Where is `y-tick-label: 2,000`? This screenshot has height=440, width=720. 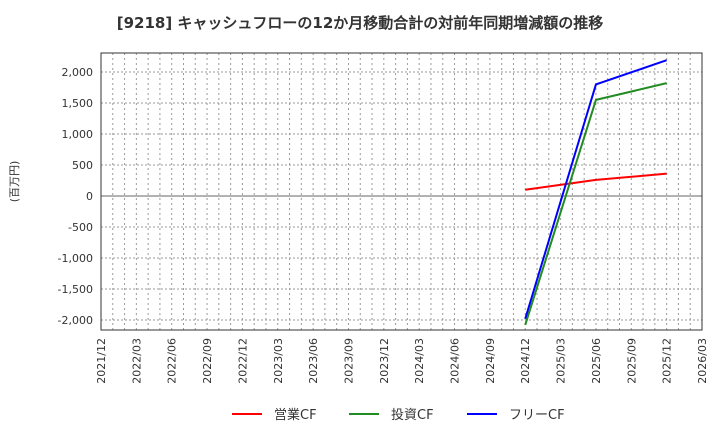
y-tick-label: 2,000 is located at coordinates (78, 72).